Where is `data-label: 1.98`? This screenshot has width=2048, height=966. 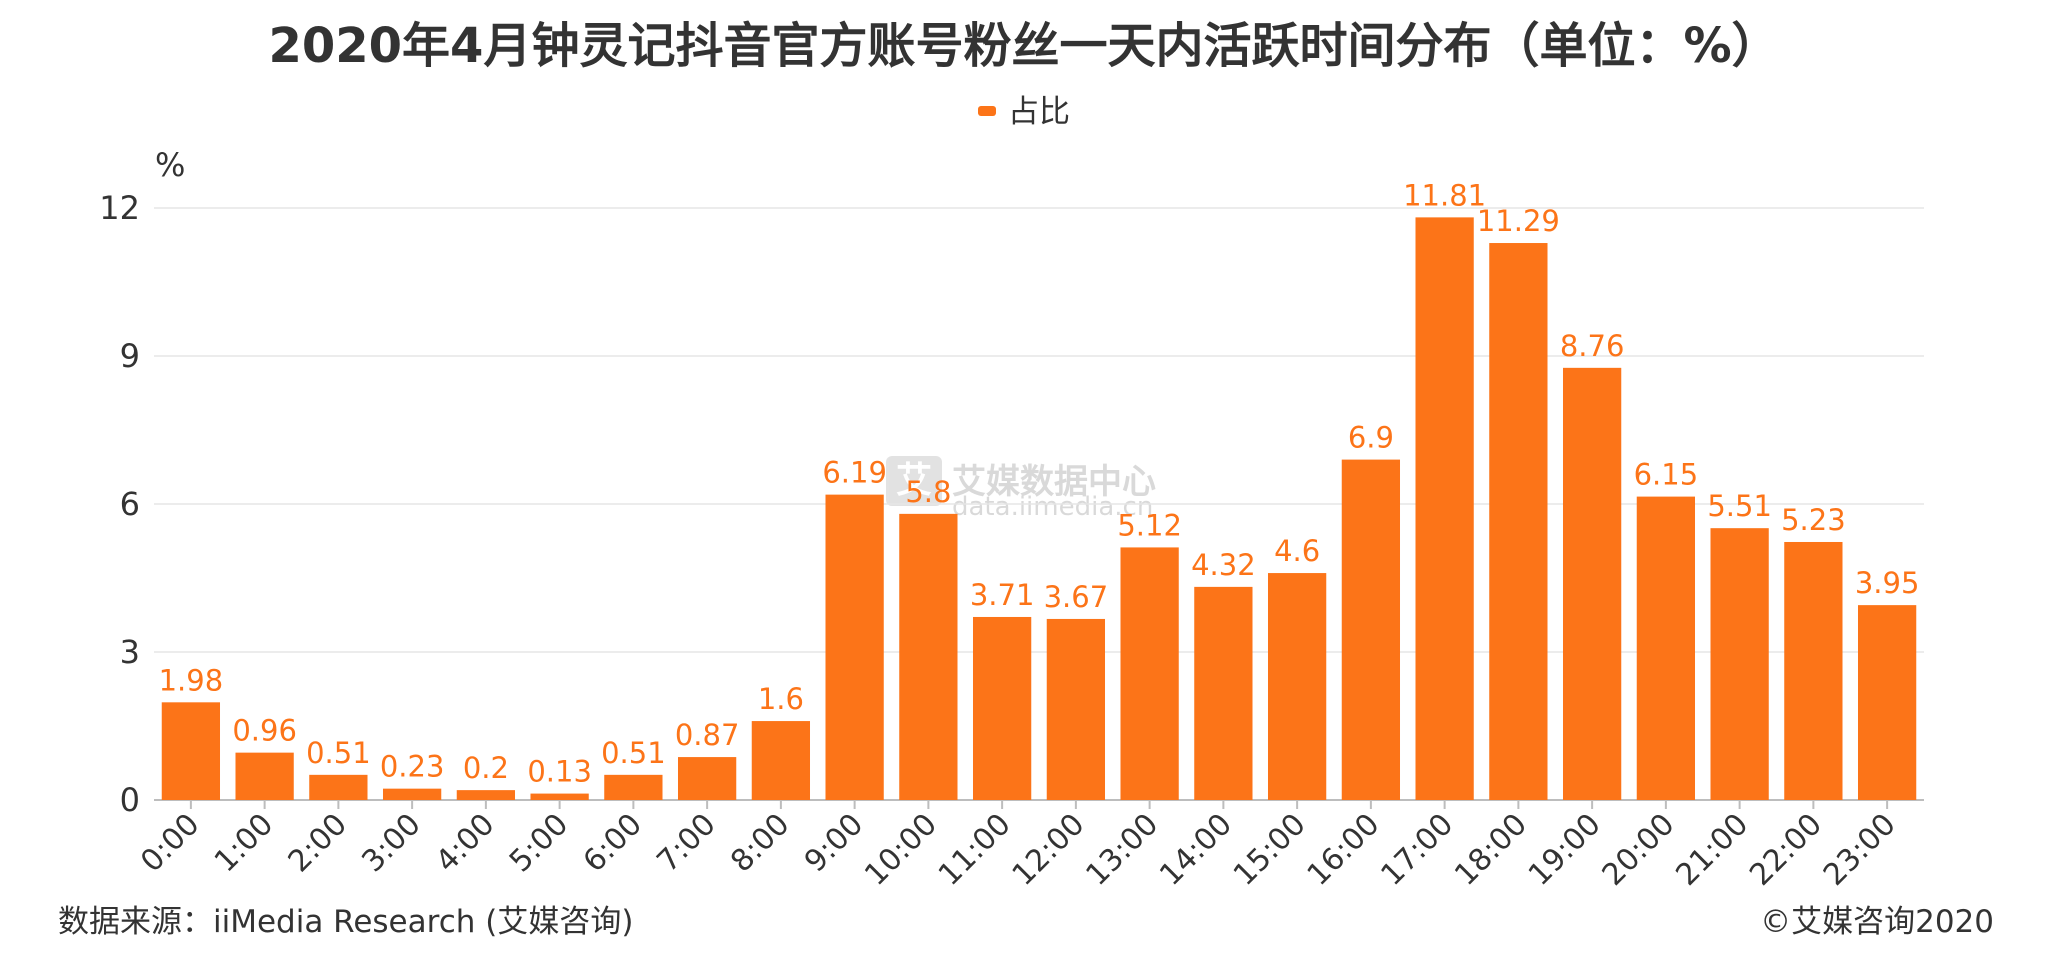
data-label: 1.98 is located at coordinates (191, 680).